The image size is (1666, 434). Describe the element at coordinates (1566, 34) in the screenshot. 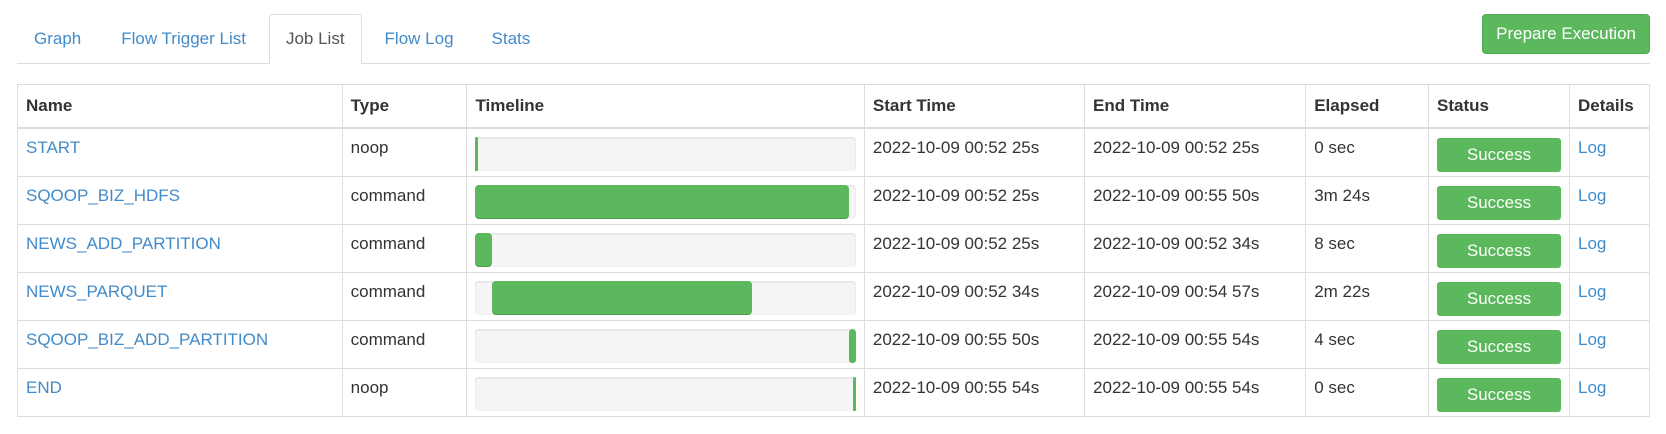

I see `prepare-execution-button: Prepare Execution` at that location.